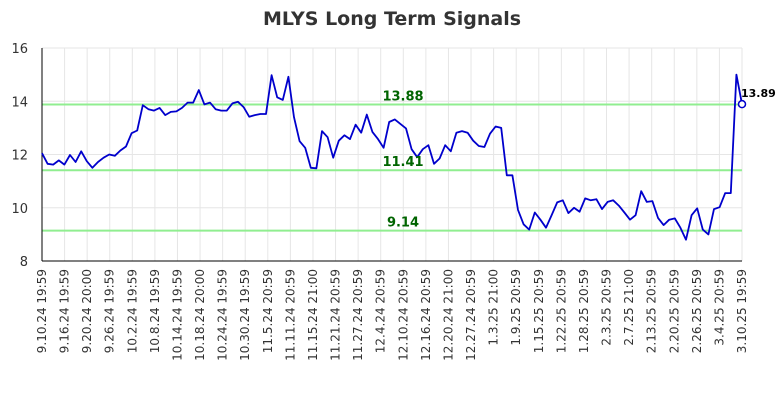 This screenshot has width=784, height=400. What do you see at coordinates (674, 311) in the screenshot?
I see `x-tick-label: 2.20.25 20:59` at bounding box center [674, 311].